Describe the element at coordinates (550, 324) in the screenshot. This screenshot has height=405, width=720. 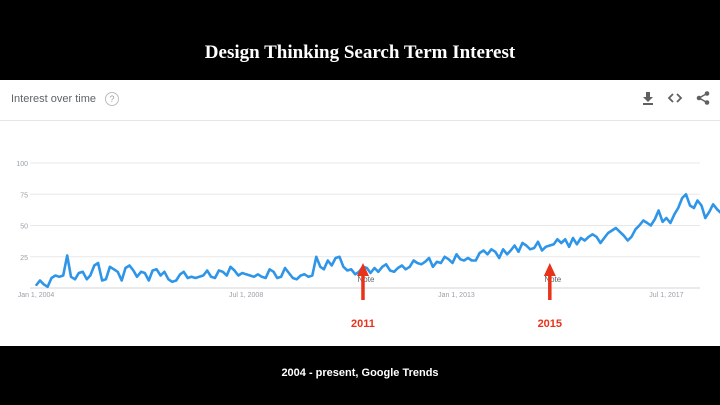
I see `annotation-year-label: 2015` at that location.